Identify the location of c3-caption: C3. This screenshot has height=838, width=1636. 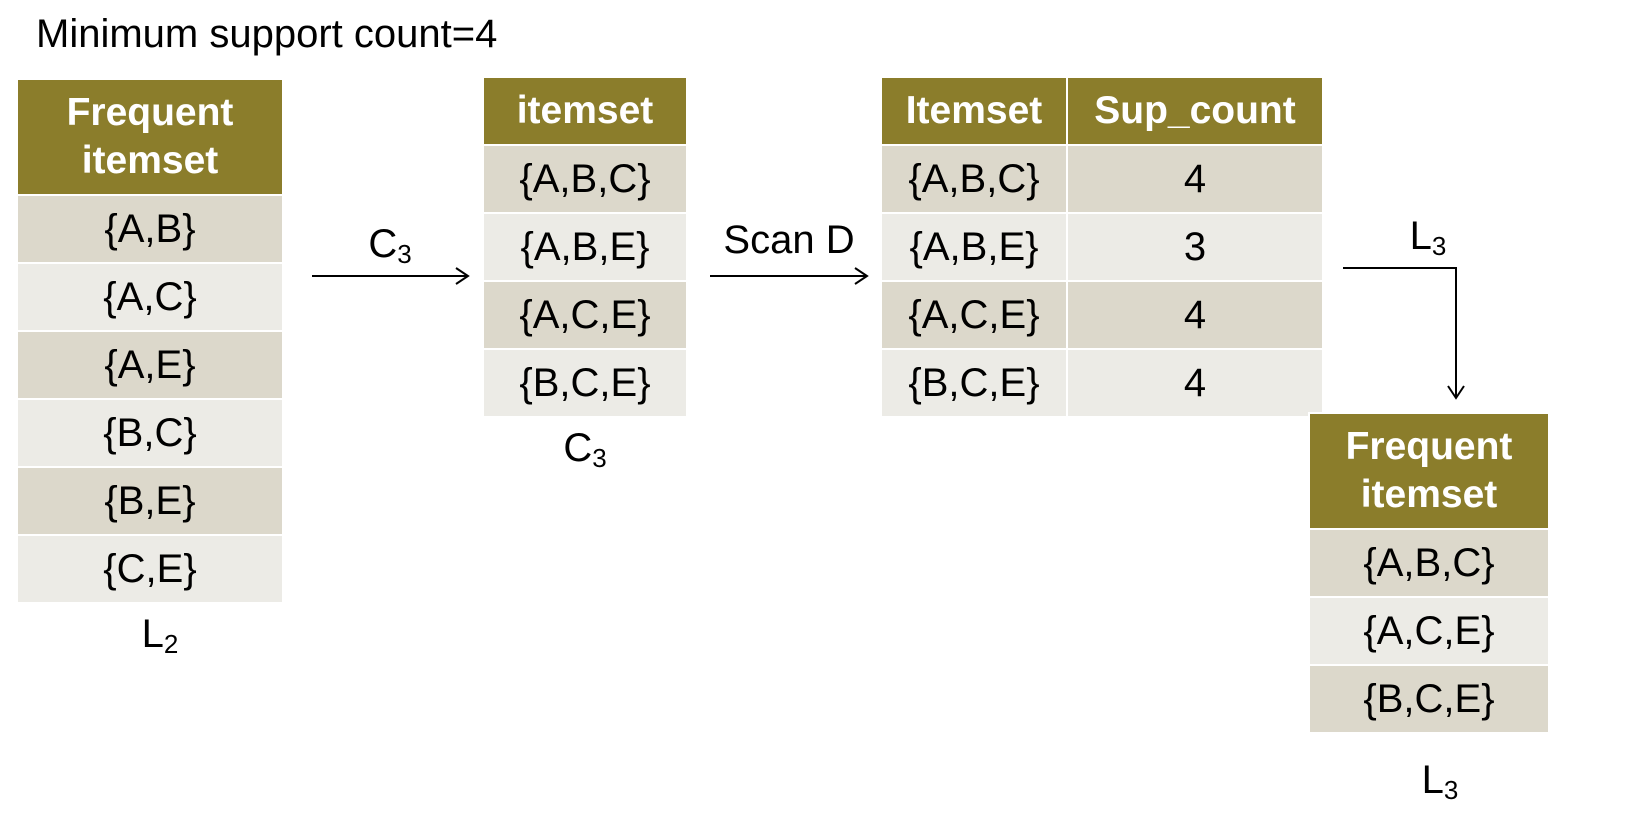
(585, 449).